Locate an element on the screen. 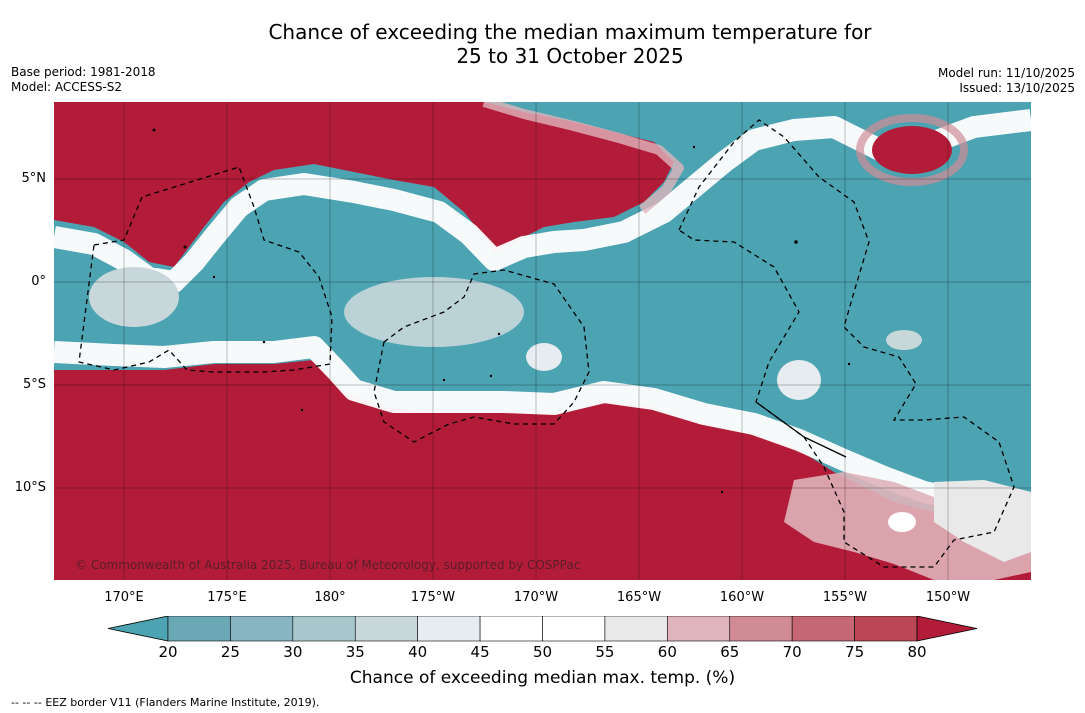 This screenshot has width=1085, height=713. eez-solid-segment is located at coordinates (801, 429).